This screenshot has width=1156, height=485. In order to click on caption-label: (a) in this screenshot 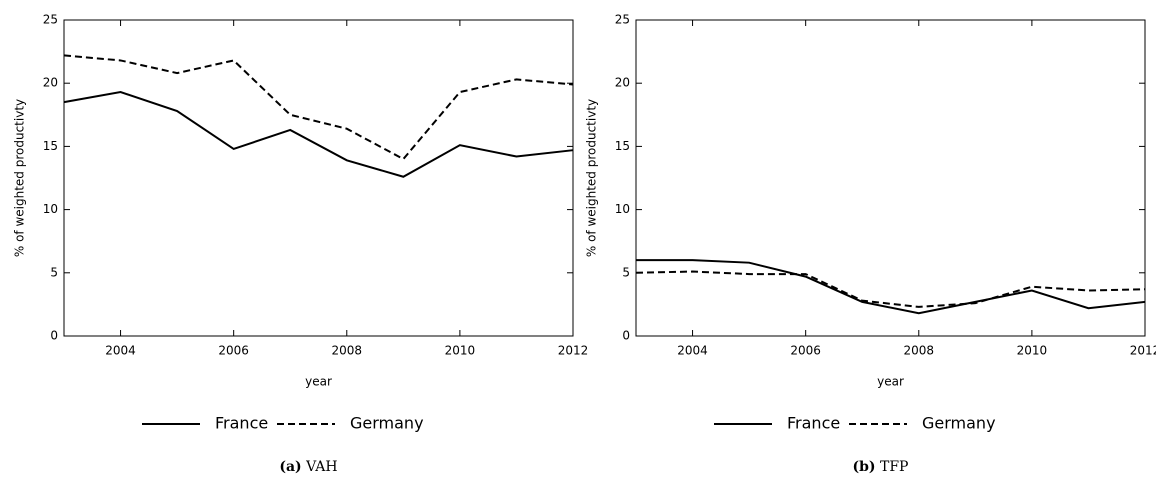, I will do `click(290, 467)`.